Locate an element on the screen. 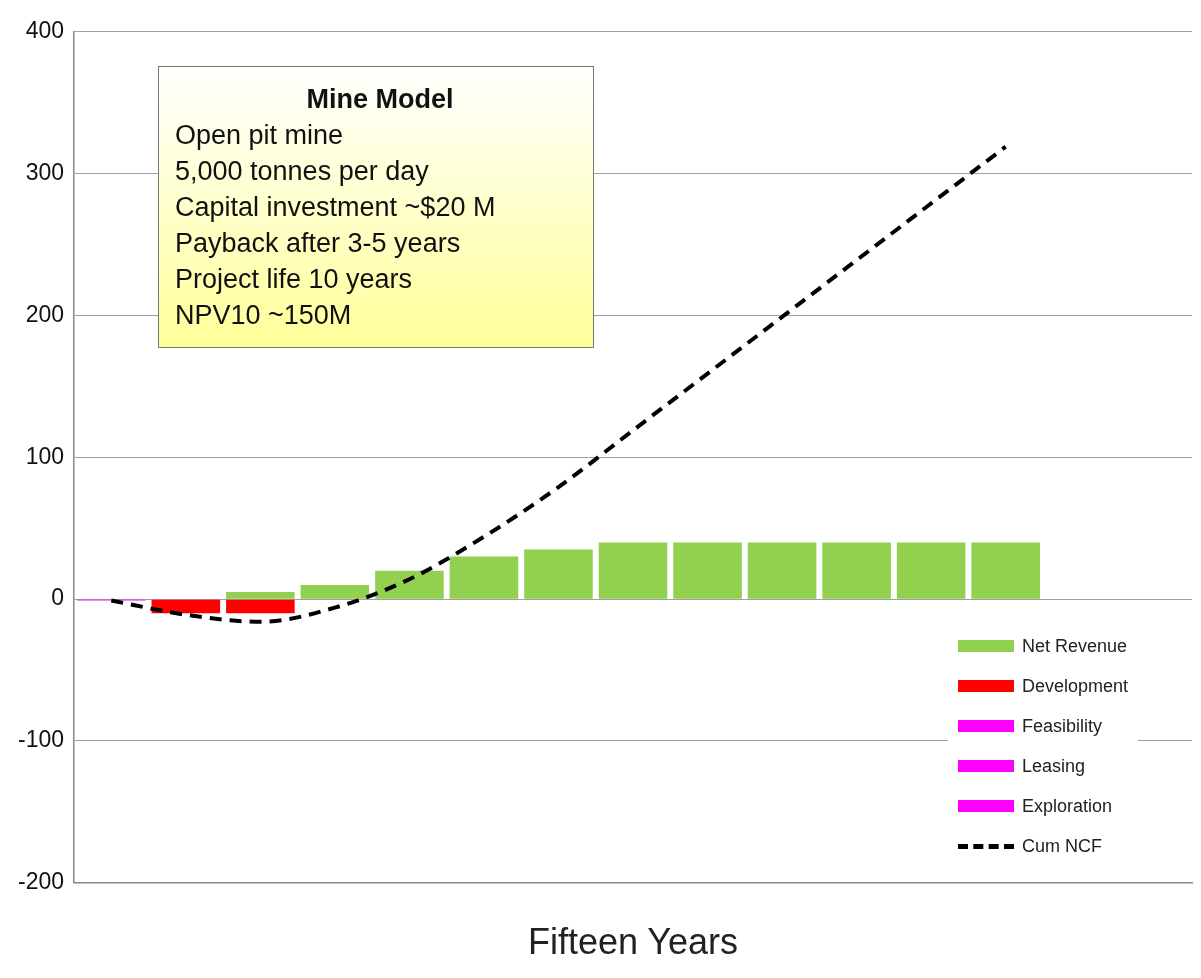 This screenshot has width=1201, height=978. legend-label: Leasing is located at coordinates (1053, 766).